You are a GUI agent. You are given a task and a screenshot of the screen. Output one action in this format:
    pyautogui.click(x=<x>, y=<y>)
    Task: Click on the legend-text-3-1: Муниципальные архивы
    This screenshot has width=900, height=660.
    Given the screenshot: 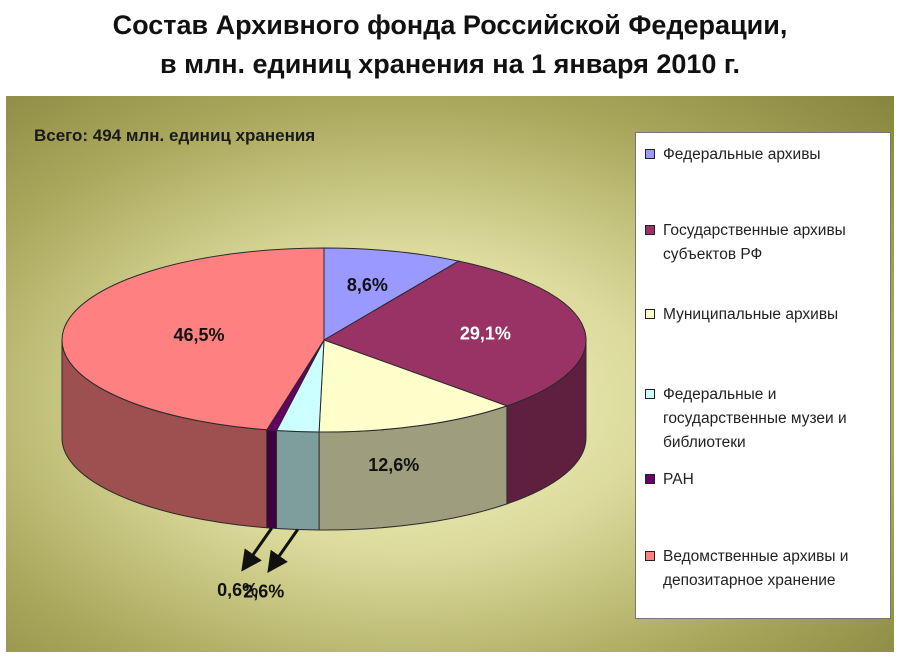 What is the action you would take?
    pyautogui.click(x=751, y=314)
    